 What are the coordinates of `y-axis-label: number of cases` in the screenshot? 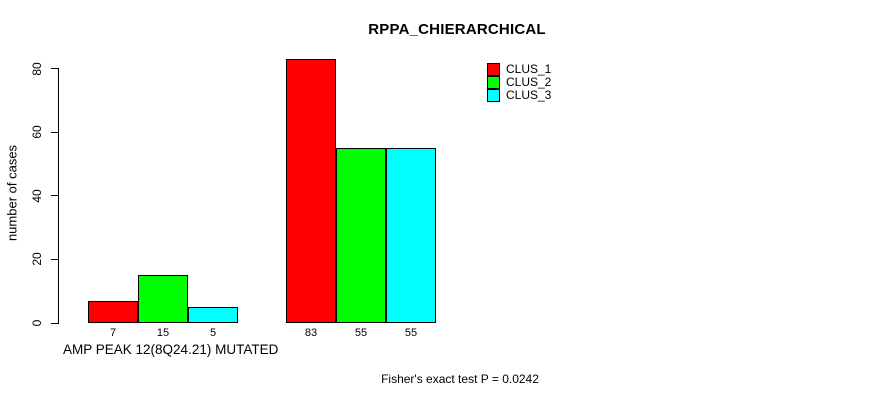 It's located at (12, 193).